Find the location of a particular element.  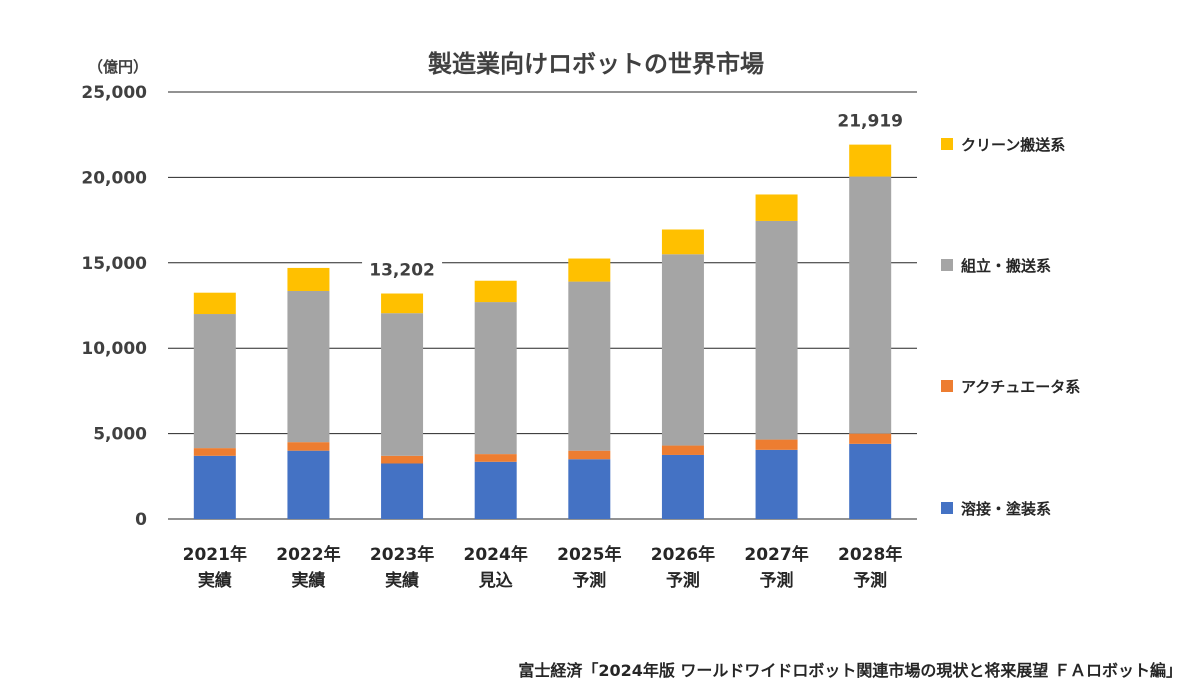

x-tick-label: 2021年 is located at coordinates (215, 554).